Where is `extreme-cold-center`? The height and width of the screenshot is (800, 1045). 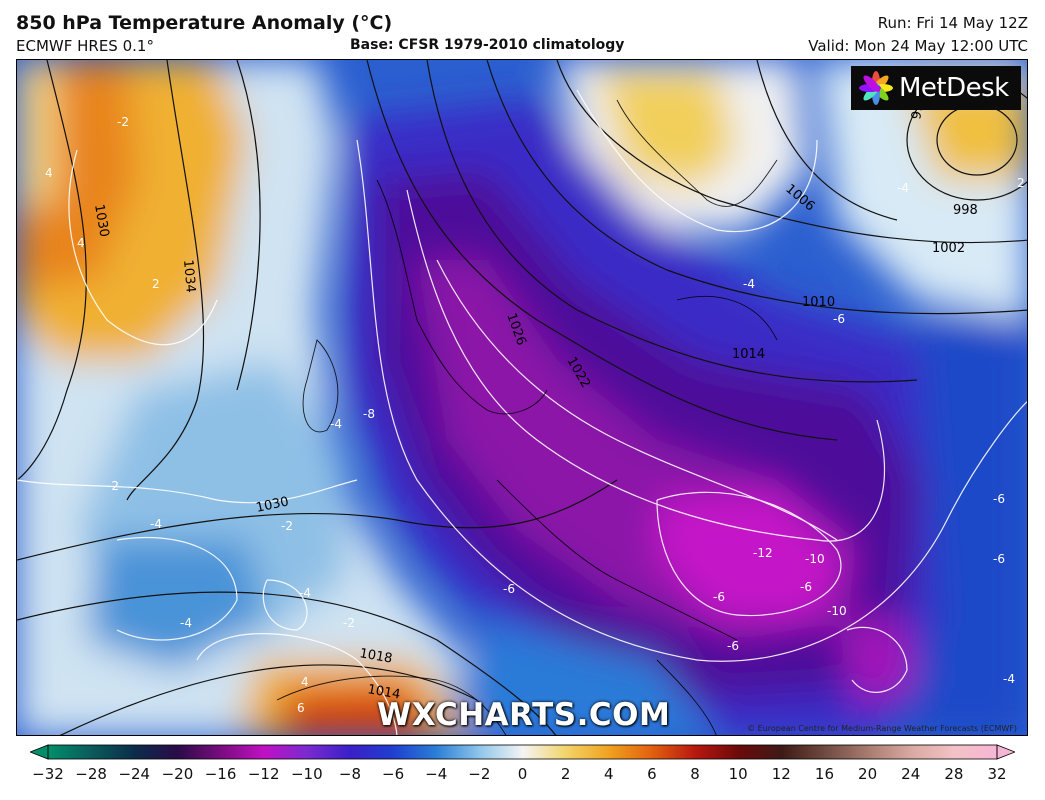
extreme-cold-center is located at coordinates (752, 555).